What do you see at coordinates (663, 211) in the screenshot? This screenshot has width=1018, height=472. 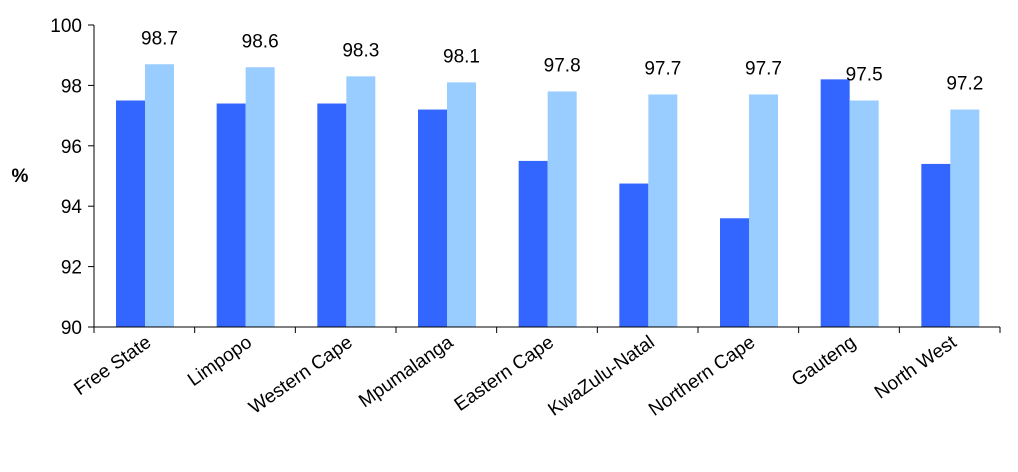 I see `bar-series2-kwazulu-natal` at bounding box center [663, 211].